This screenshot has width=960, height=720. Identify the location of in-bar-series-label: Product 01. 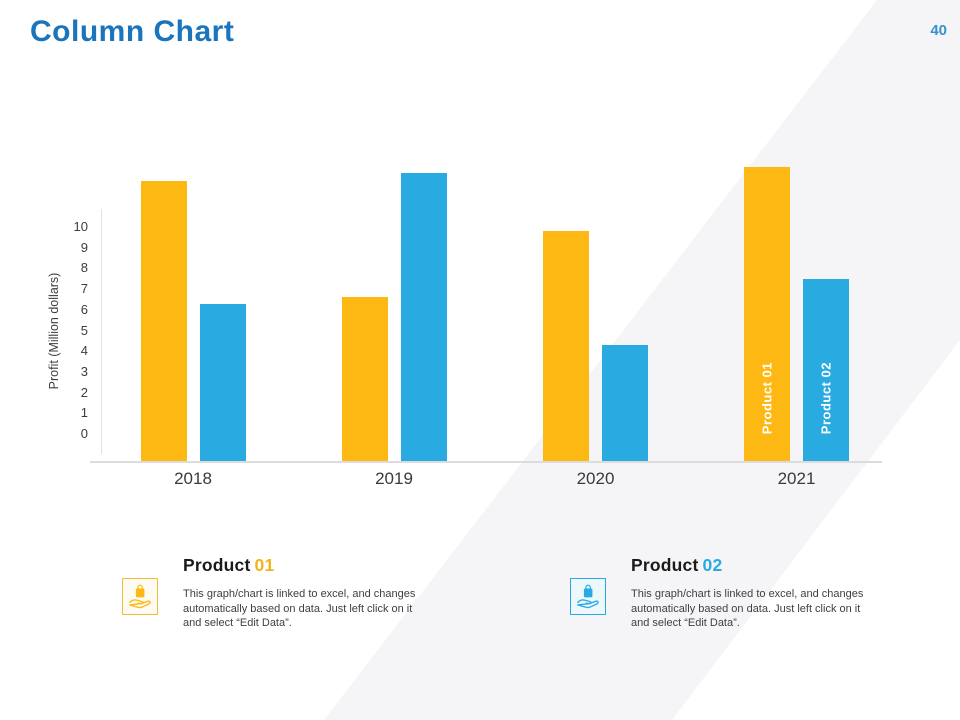
(767, 397).